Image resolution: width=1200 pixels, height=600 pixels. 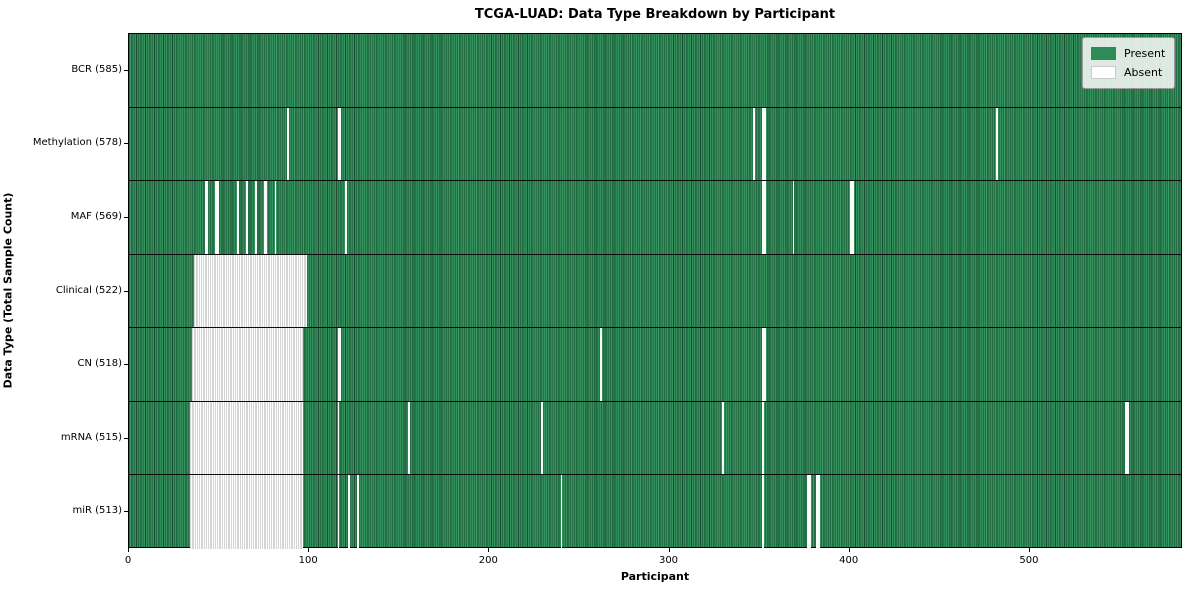 I want to click on data-type-row-methylation, so click(x=655, y=144).